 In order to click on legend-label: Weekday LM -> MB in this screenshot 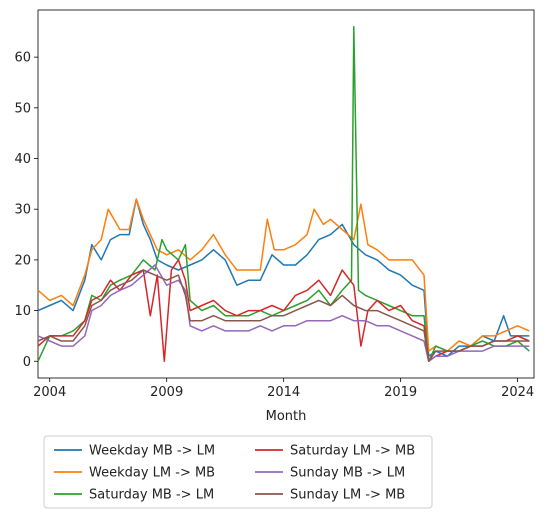, I will do `click(152, 473)`.